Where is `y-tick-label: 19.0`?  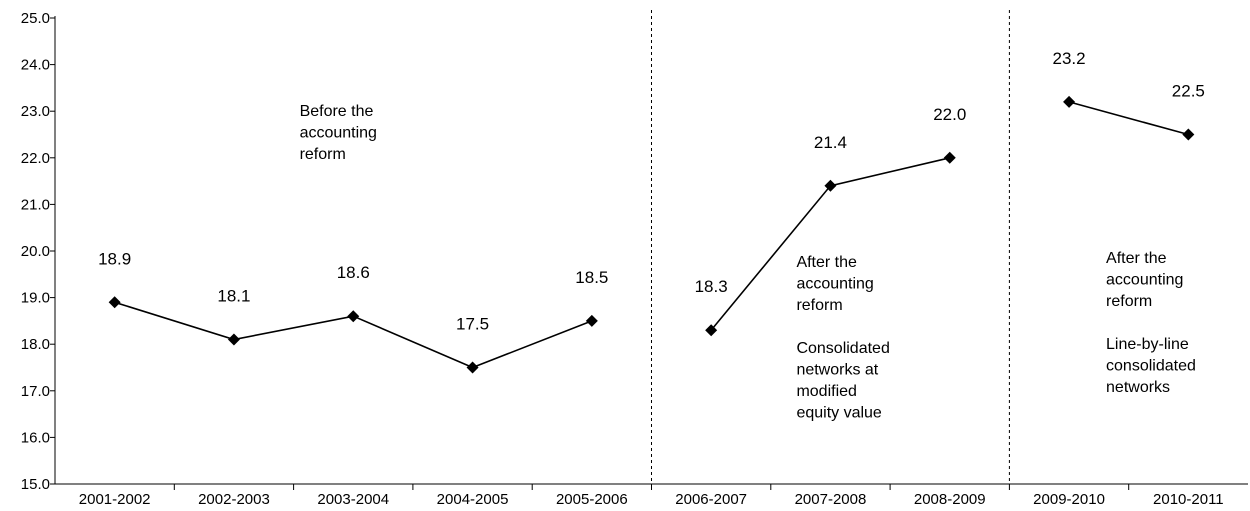 y-tick-label: 19.0 is located at coordinates (35, 298).